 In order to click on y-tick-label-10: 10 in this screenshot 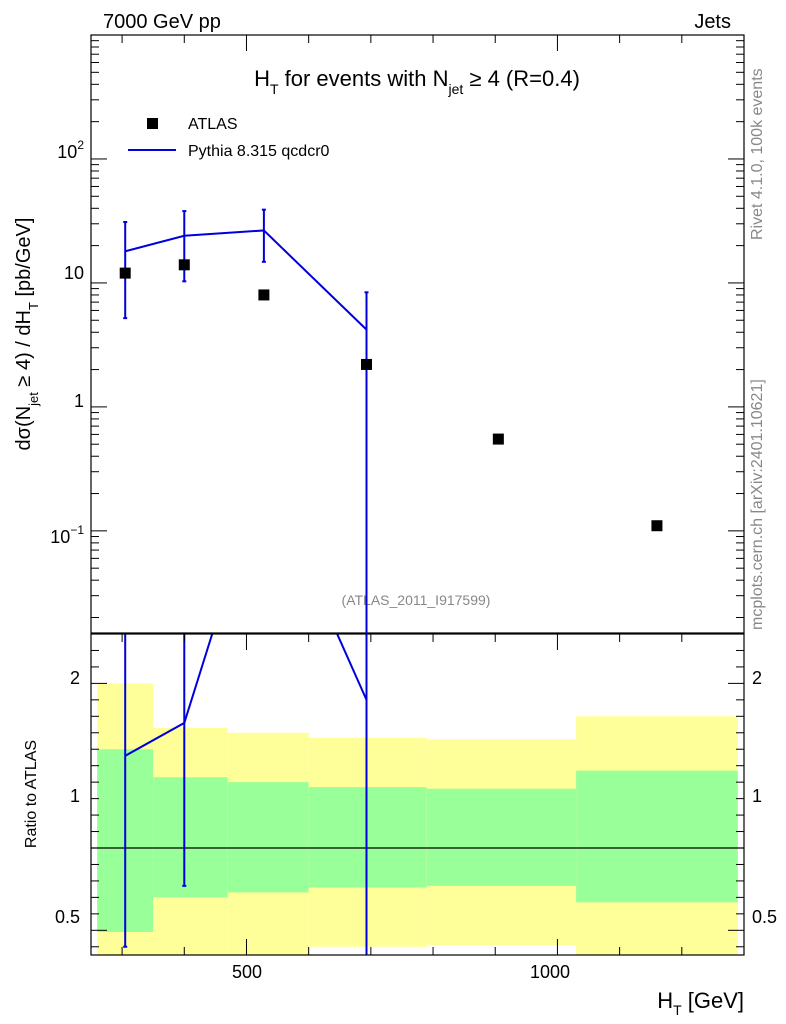, I will do `click(74, 273)`.